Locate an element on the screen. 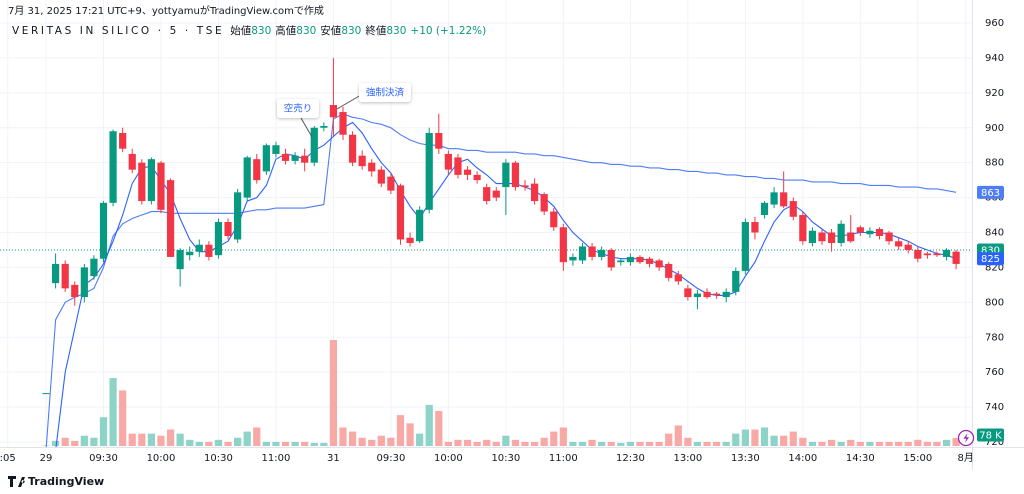  y-tick-label: 820 is located at coordinates (994, 267).